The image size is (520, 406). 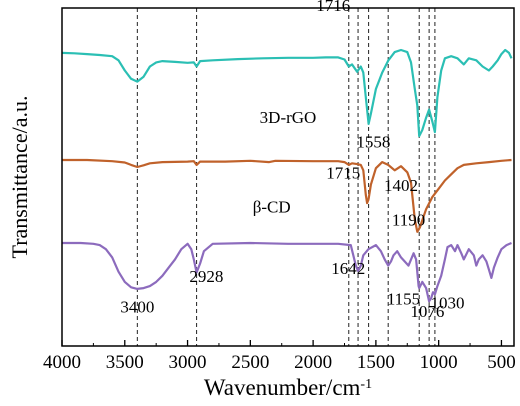 What do you see at coordinates (447, 303) in the screenshot?
I see `annotation-label: 1030` at bounding box center [447, 303].